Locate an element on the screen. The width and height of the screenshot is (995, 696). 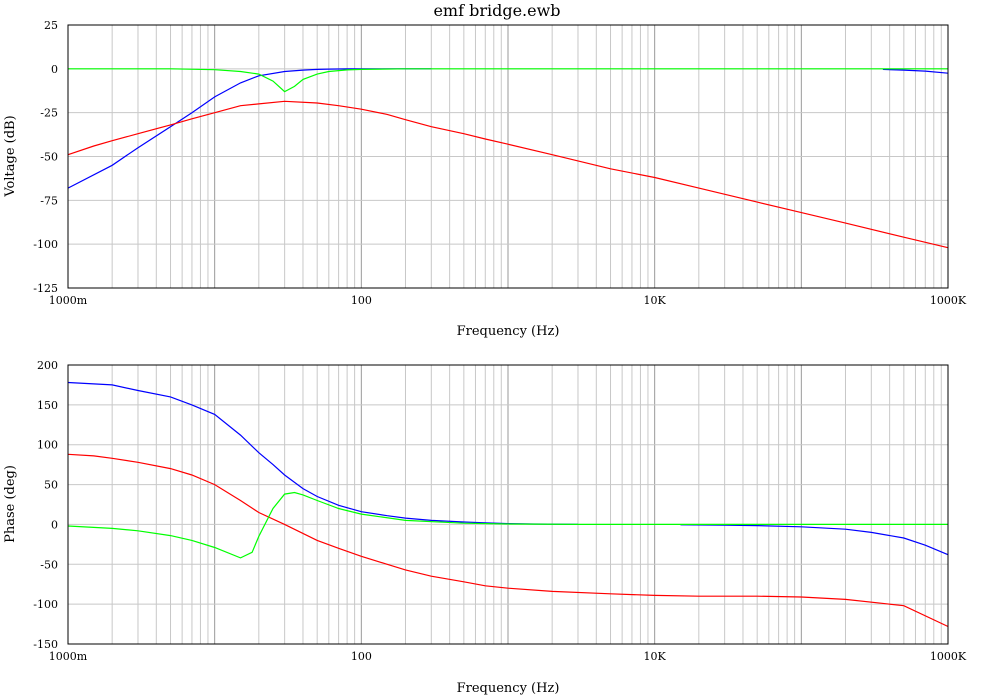
phase-y-tick-label: 100 is located at coordinates (47, 445).